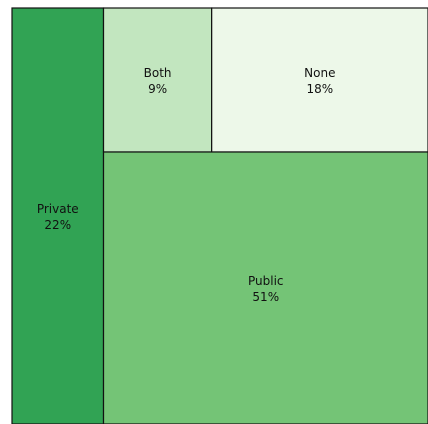 Image resolution: width=428 pixels, height=424 pixels. I want to click on tile-both-value: 9%, so click(157, 89).